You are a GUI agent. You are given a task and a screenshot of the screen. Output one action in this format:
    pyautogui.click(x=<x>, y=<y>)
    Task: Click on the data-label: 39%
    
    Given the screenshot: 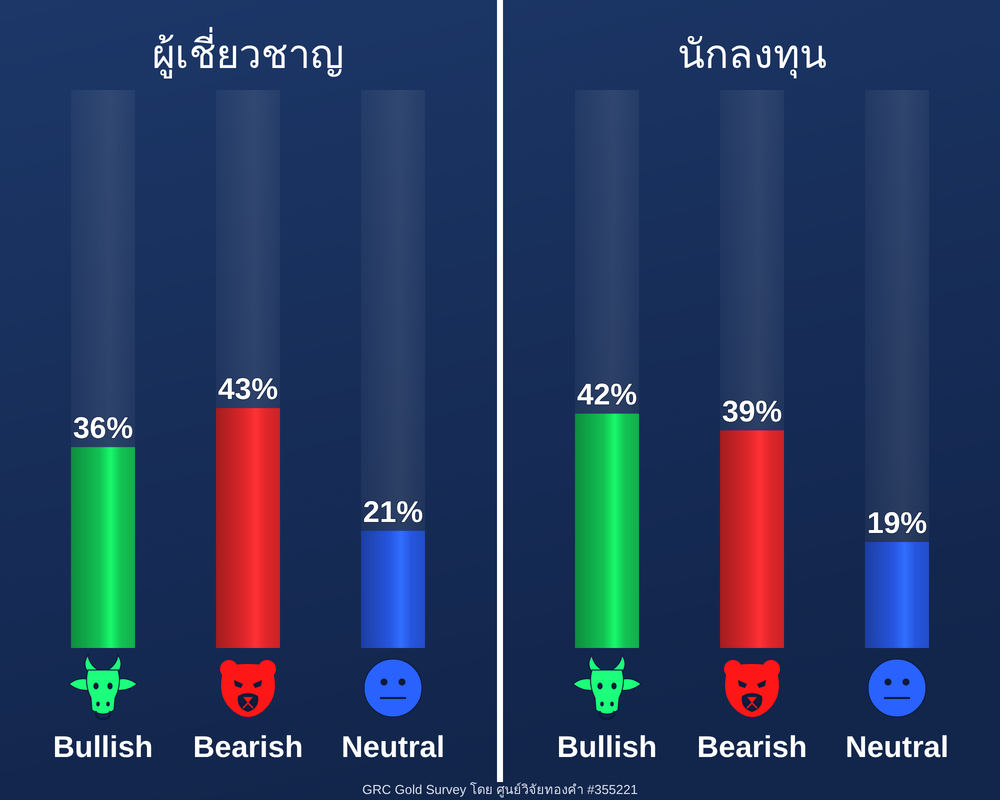 What is the action you would take?
    pyautogui.click(x=752, y=411)
    